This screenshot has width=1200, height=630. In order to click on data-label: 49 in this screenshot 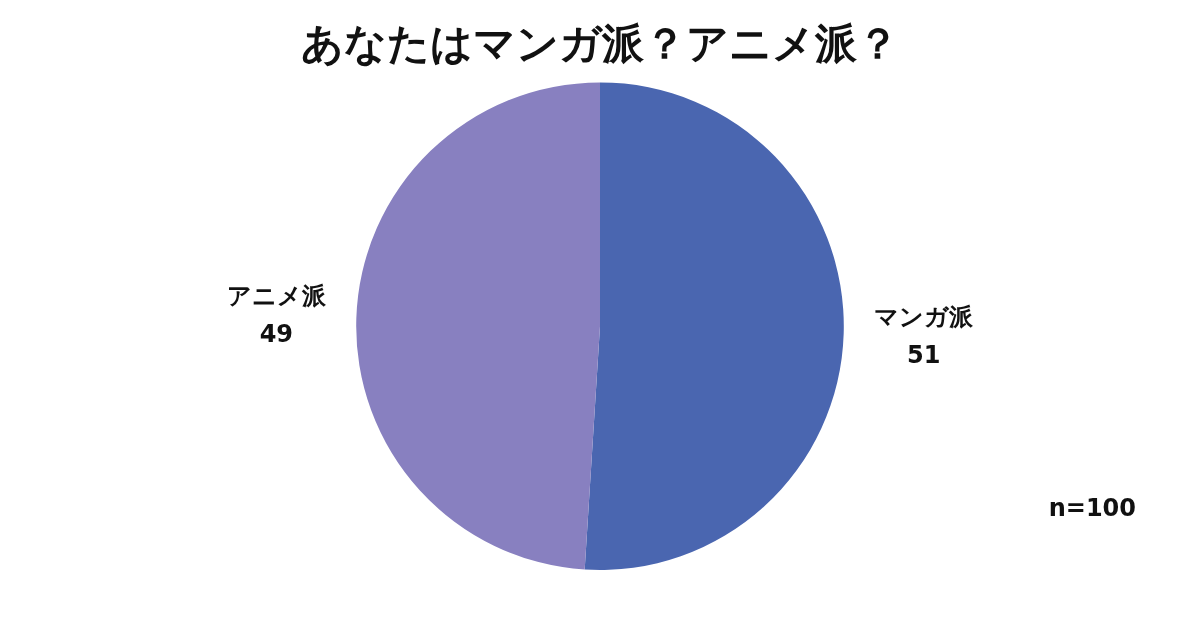, I will do `click(276, 334)`.